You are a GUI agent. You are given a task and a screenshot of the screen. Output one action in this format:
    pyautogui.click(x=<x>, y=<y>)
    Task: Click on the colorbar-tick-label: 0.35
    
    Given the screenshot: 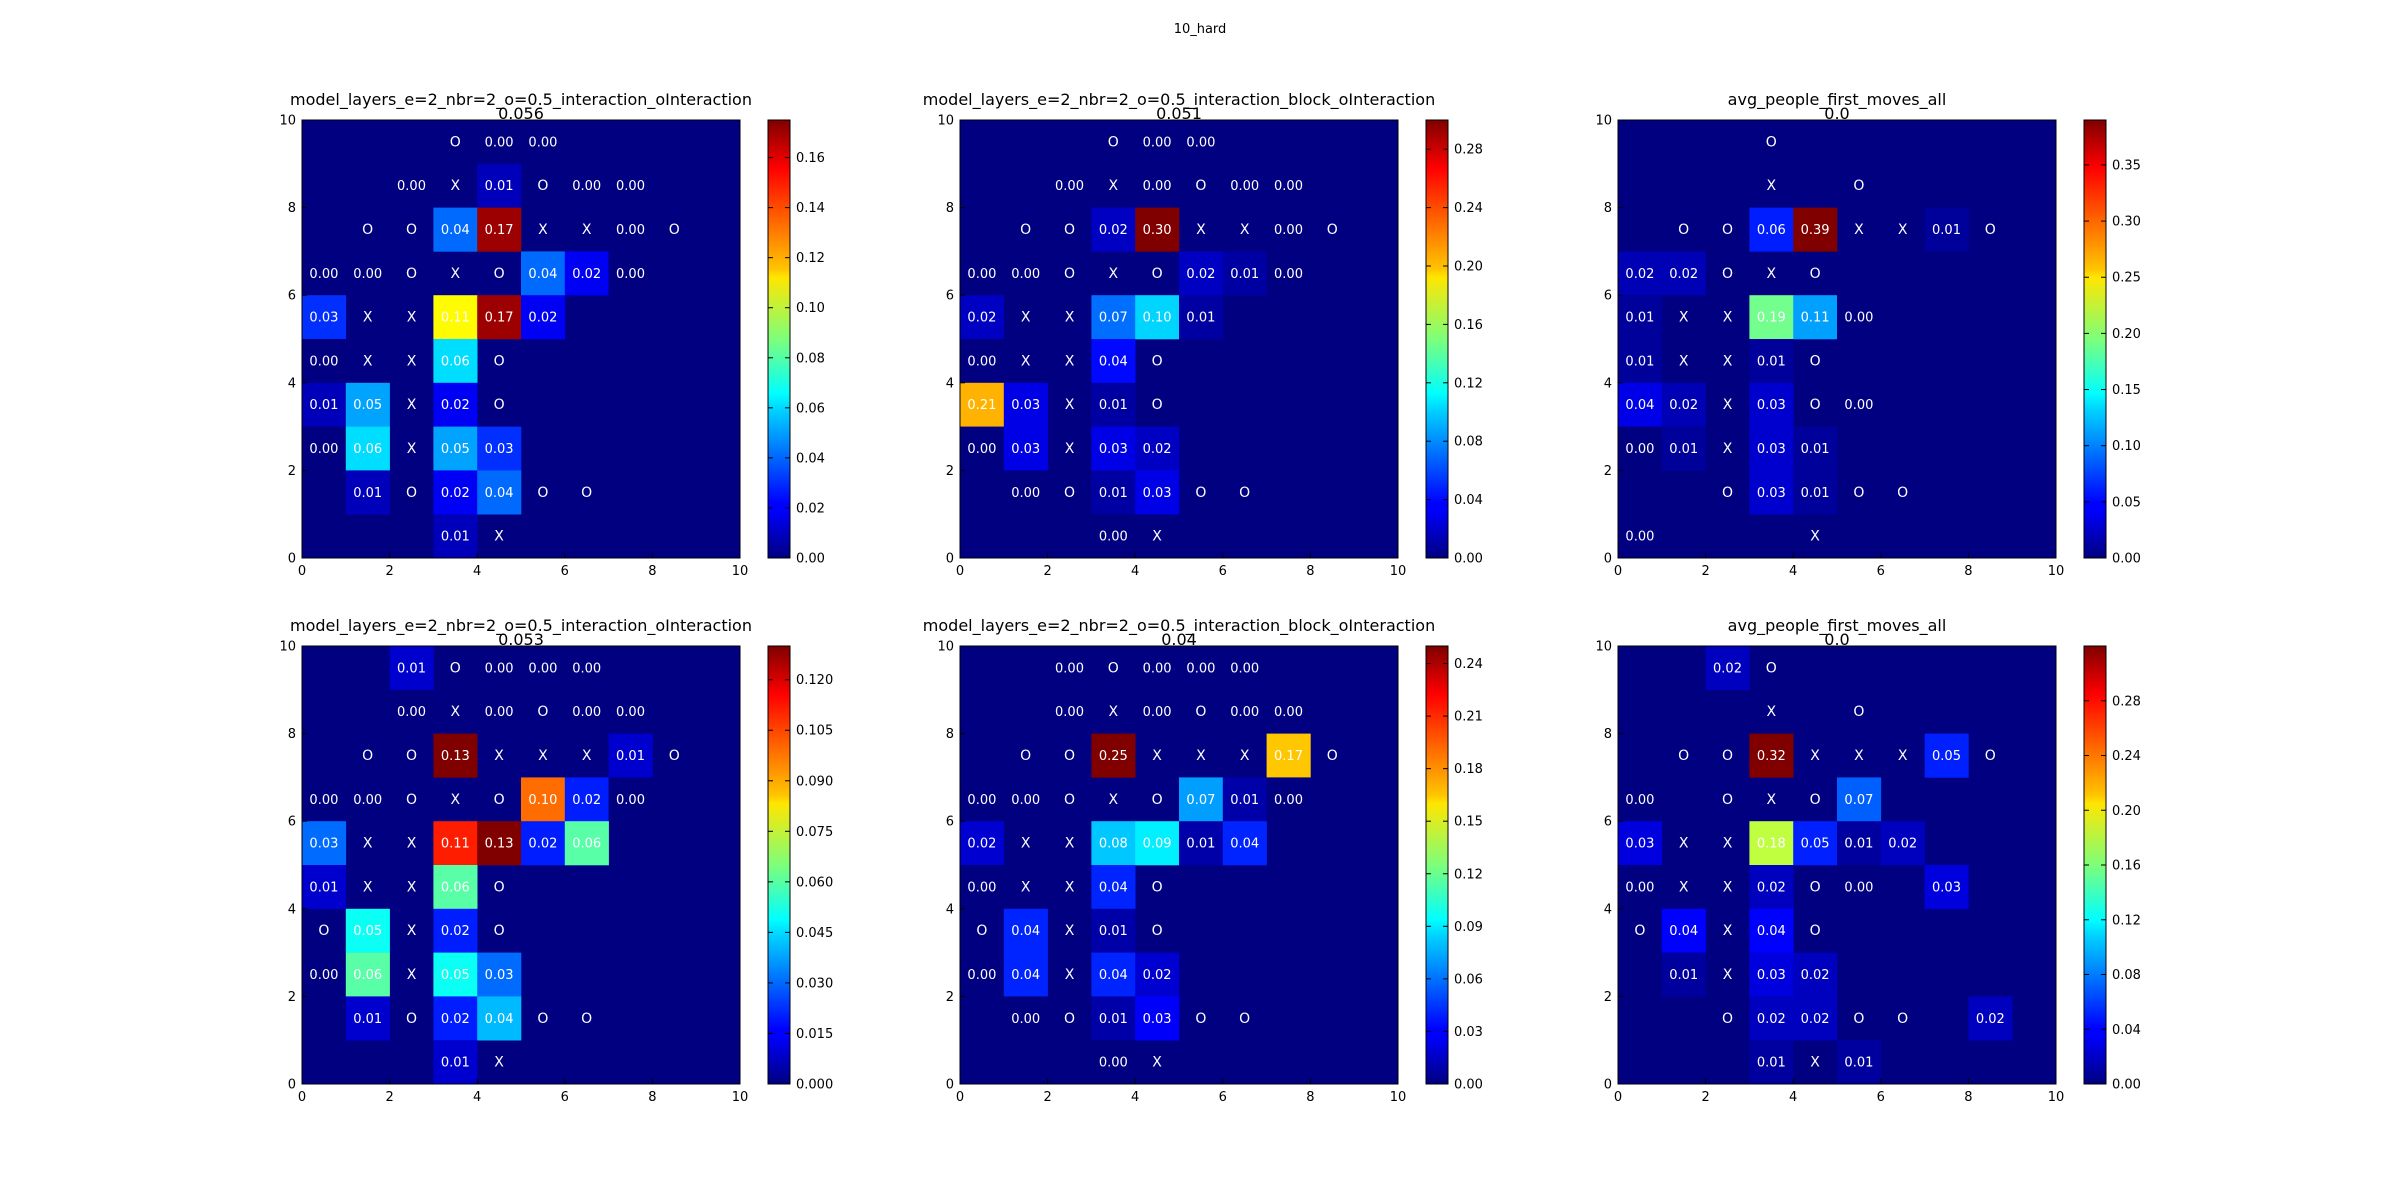 What is the action you would take?
    pyautogui.click(x=2126, y=165)
    